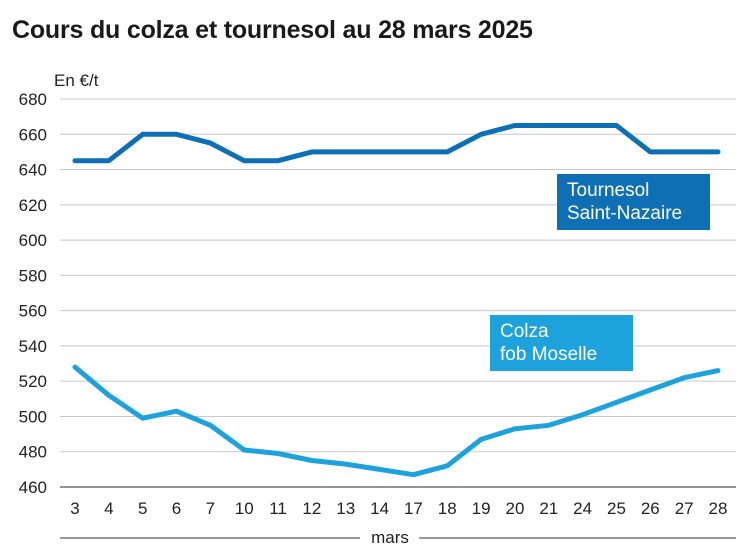 This screenshot has height=558, width=747. Describe the element at coordinates (74, 508) in the screenshot. I see `x-tick-label: 3` at that location.